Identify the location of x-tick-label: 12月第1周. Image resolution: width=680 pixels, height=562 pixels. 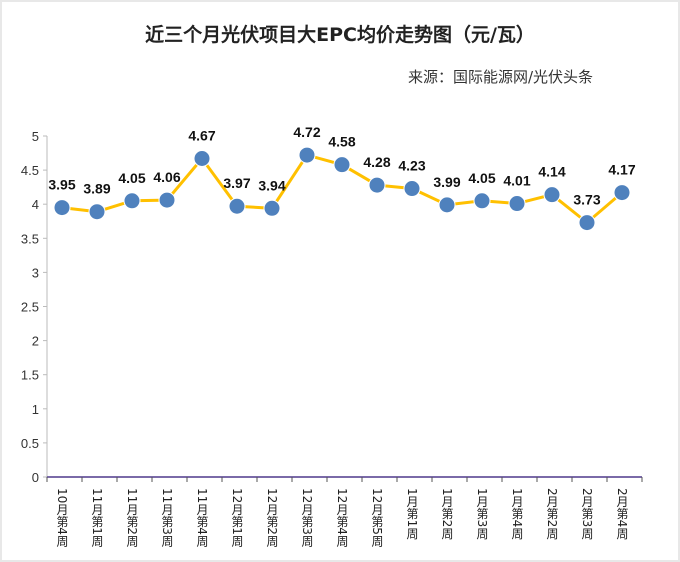
(237, 517).